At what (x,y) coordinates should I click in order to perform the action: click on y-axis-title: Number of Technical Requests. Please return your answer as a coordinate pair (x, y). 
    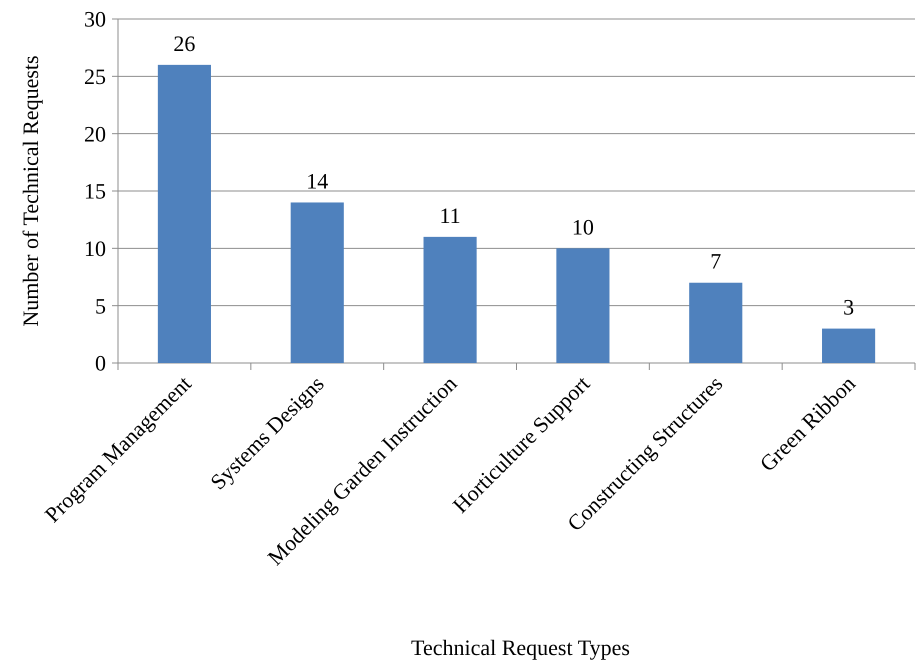
    Looking at the image, I should click on (30, 191).